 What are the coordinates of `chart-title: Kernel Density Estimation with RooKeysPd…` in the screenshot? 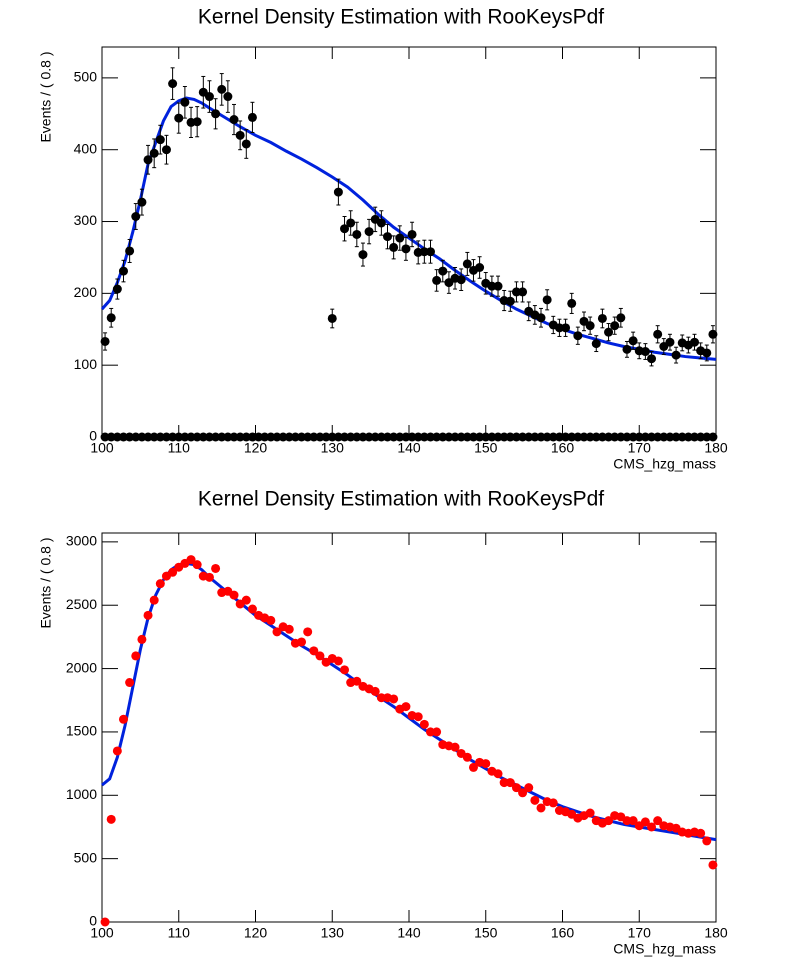 It's located at (401, 17).